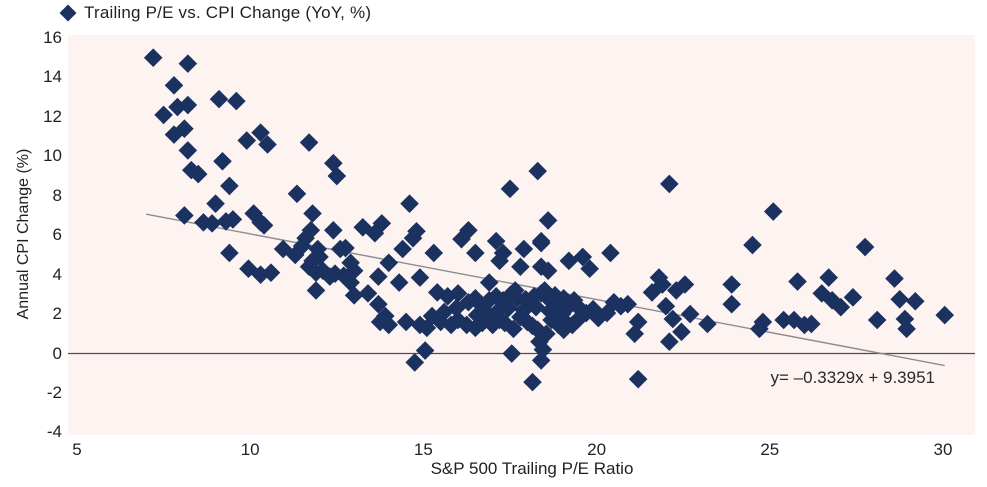  Describe the element at coordinates (77, 449) in the screenshot. I see `x-tick-label: 5` at that location.